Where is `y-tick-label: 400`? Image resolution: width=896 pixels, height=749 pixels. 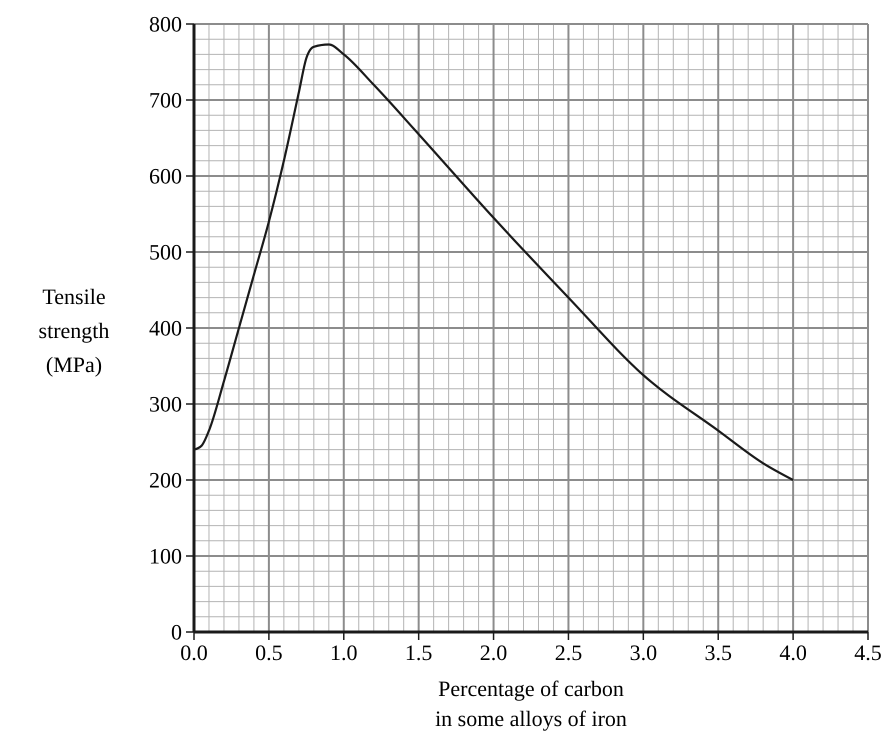 y-tick-label: 400 is located at coordinates (165, 328).